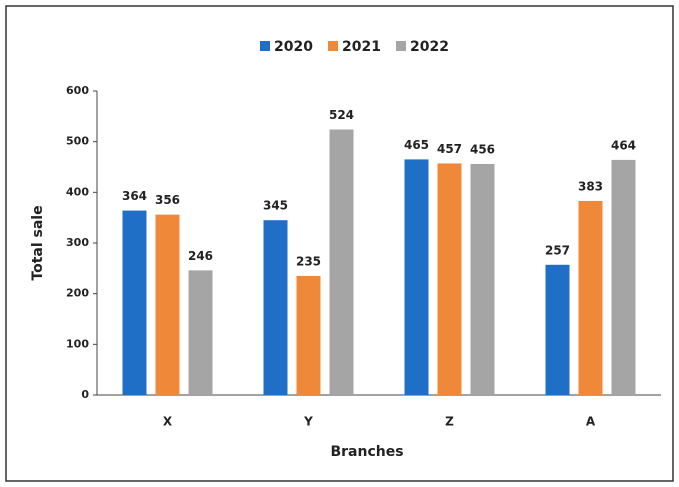 The height and width of the screenshot is (487, 679). Describe the element at coordinates (77, 293) in the screenshot. I see `y-tick-label: 200` at that location.